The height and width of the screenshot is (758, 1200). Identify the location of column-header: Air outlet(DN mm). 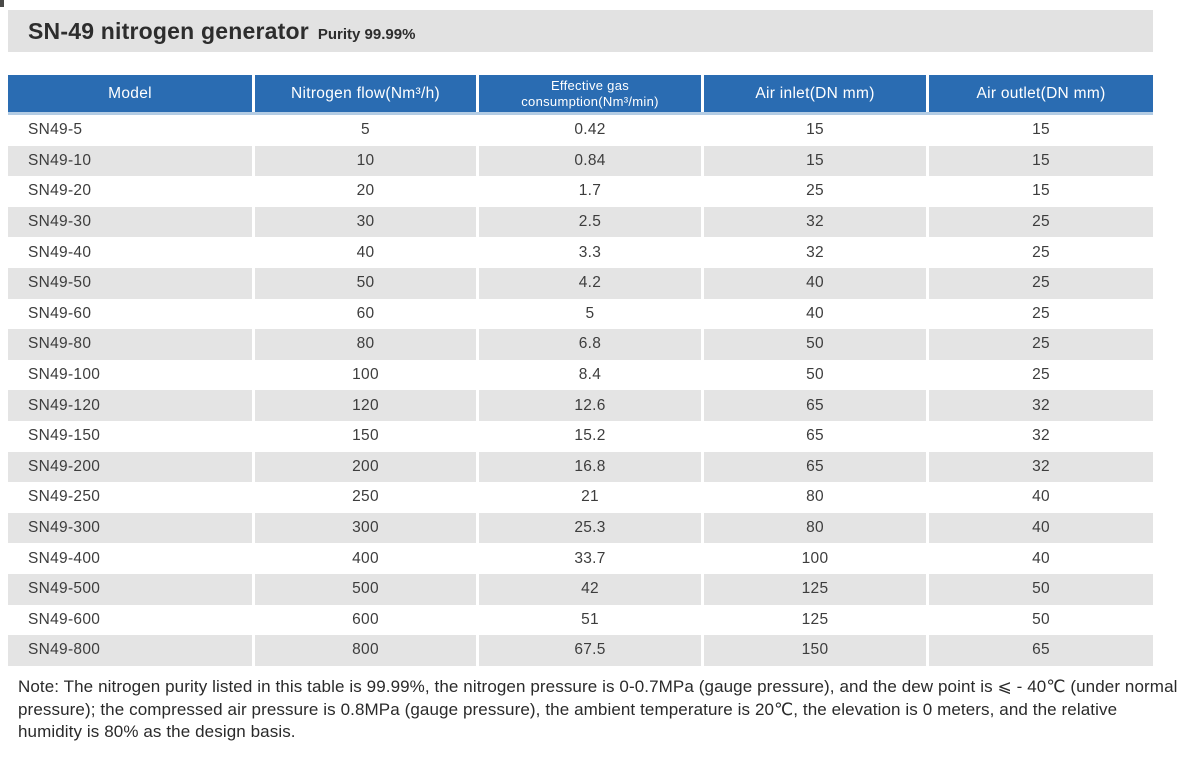
(1041, 93).